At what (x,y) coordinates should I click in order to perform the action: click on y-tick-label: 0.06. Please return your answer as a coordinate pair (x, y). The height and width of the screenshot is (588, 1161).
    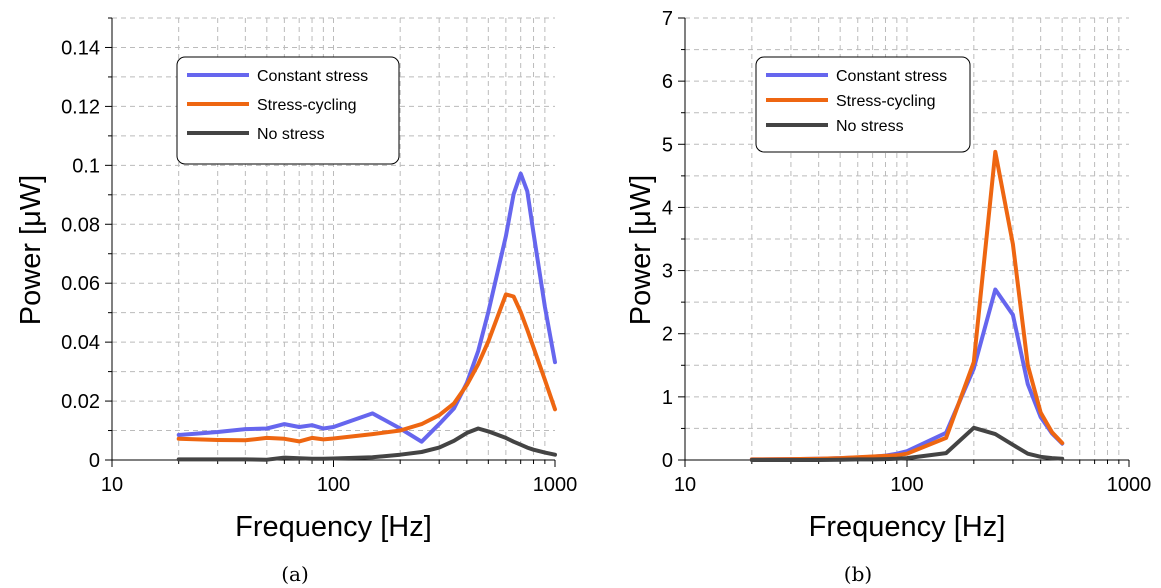
    Looking at the image, I should click on (80, 284).